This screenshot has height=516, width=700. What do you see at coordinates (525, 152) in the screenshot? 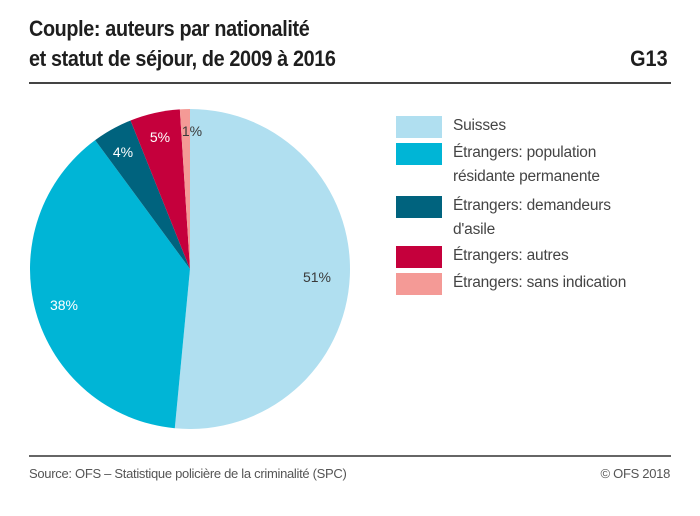
I see `legend-label-line1: Étrangers: population` at bounding box center [525, 152].